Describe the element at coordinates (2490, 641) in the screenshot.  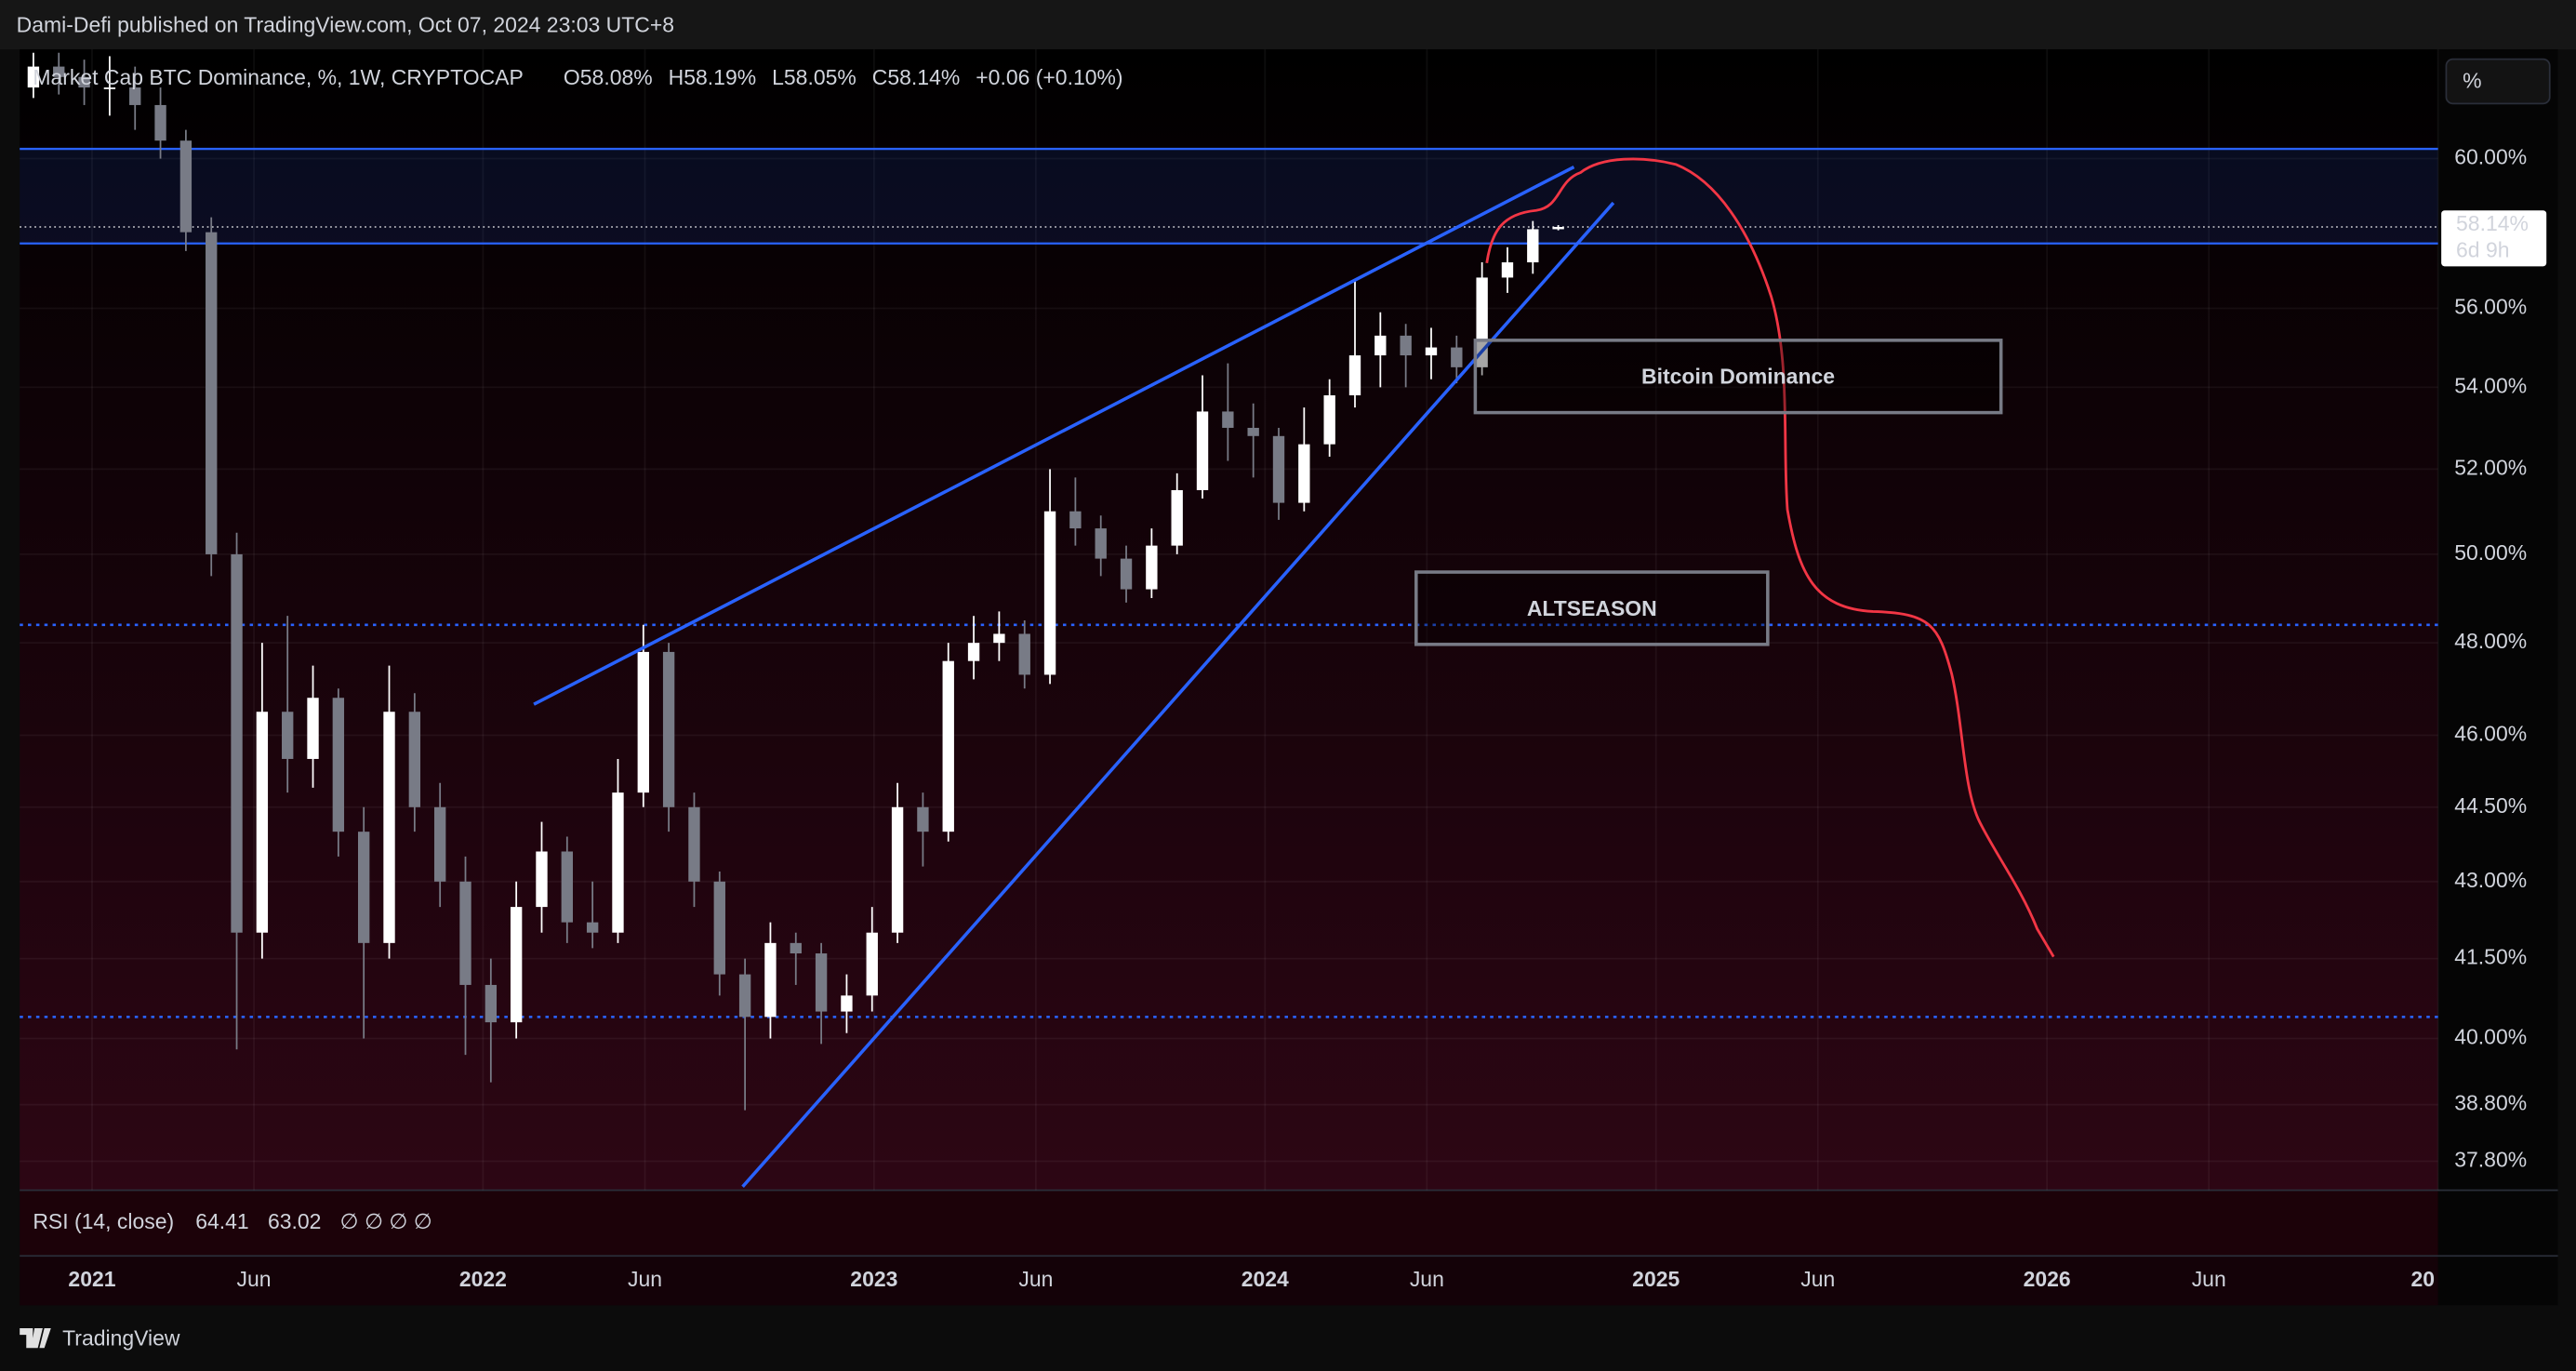
I see `y-tick-label: 48.00%` at that location.